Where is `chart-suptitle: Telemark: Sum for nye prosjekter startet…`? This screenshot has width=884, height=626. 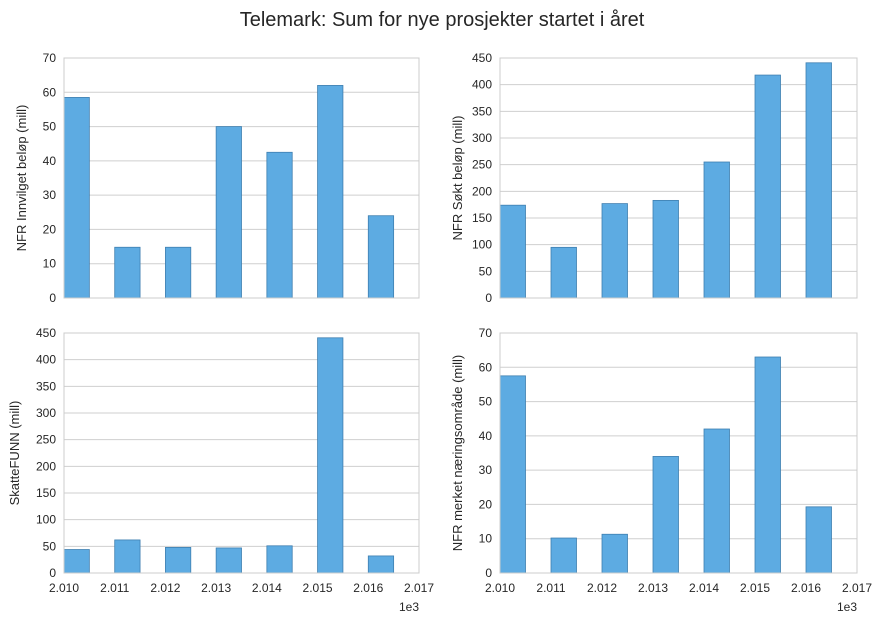 chart-suptitle: Telemark: Sum for nye prosjekter startet… is located at coordinates (442, 20).